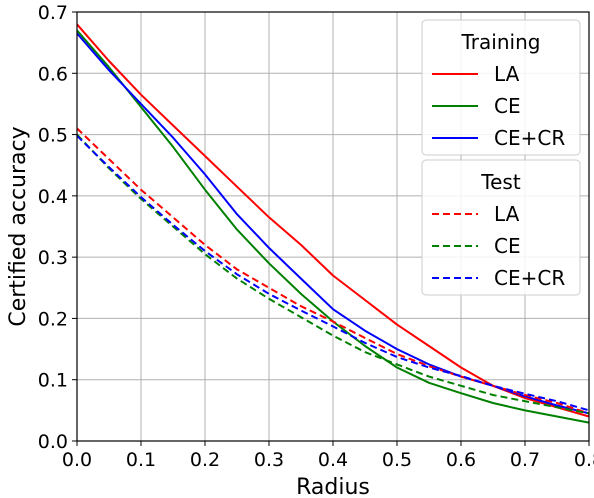 The image size is (594, 498). I want to click on x-tick-label: 0.5, so click(397, 460).